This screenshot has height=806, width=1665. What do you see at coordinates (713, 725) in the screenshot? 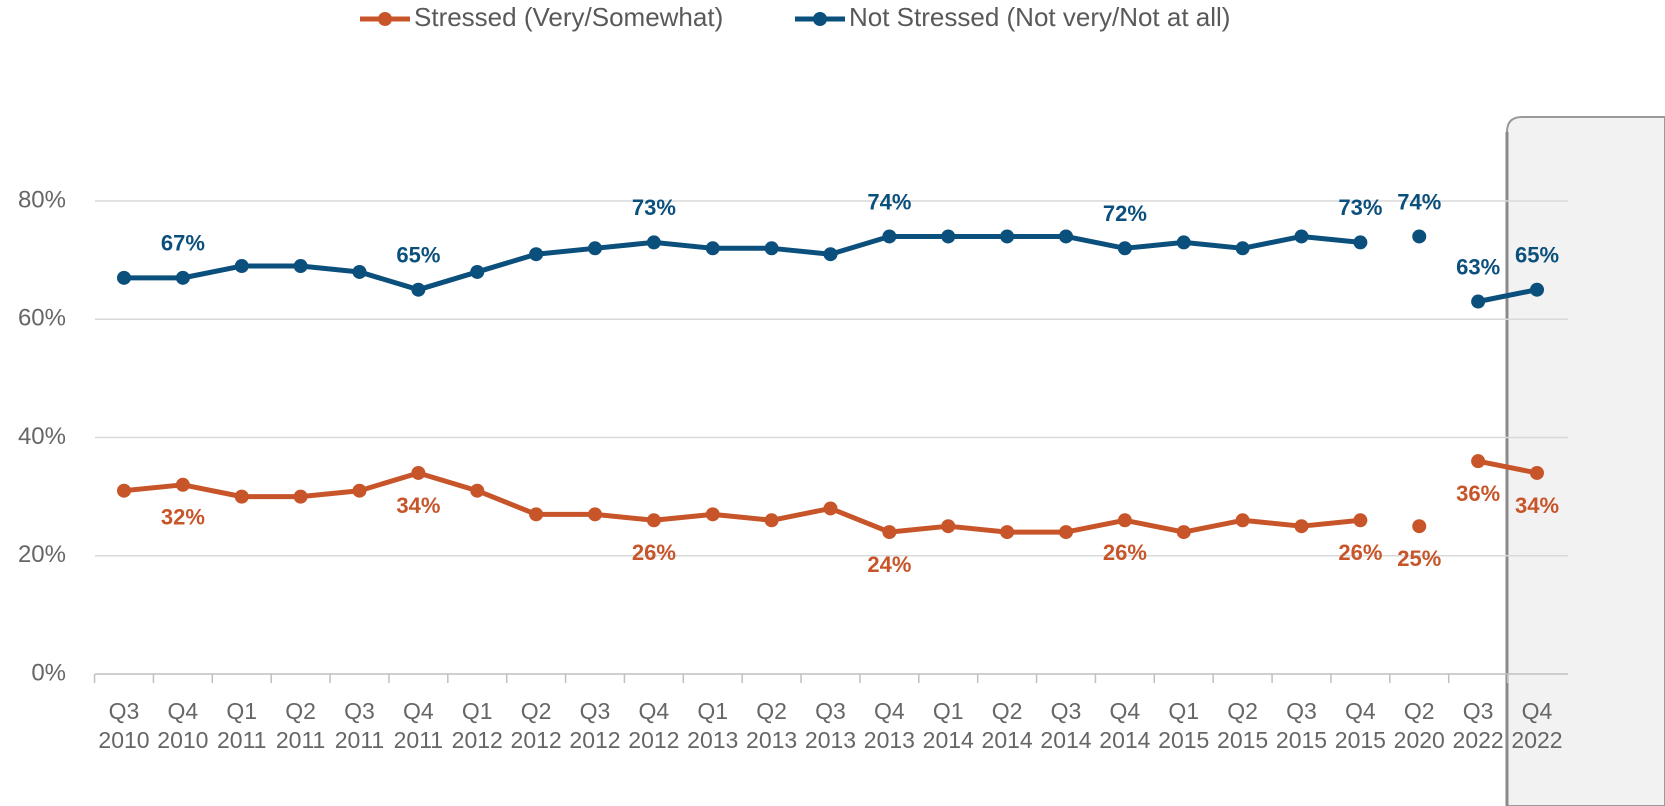
I see `x-tick-label: Q1 2013` at bounding box center [713, 725].